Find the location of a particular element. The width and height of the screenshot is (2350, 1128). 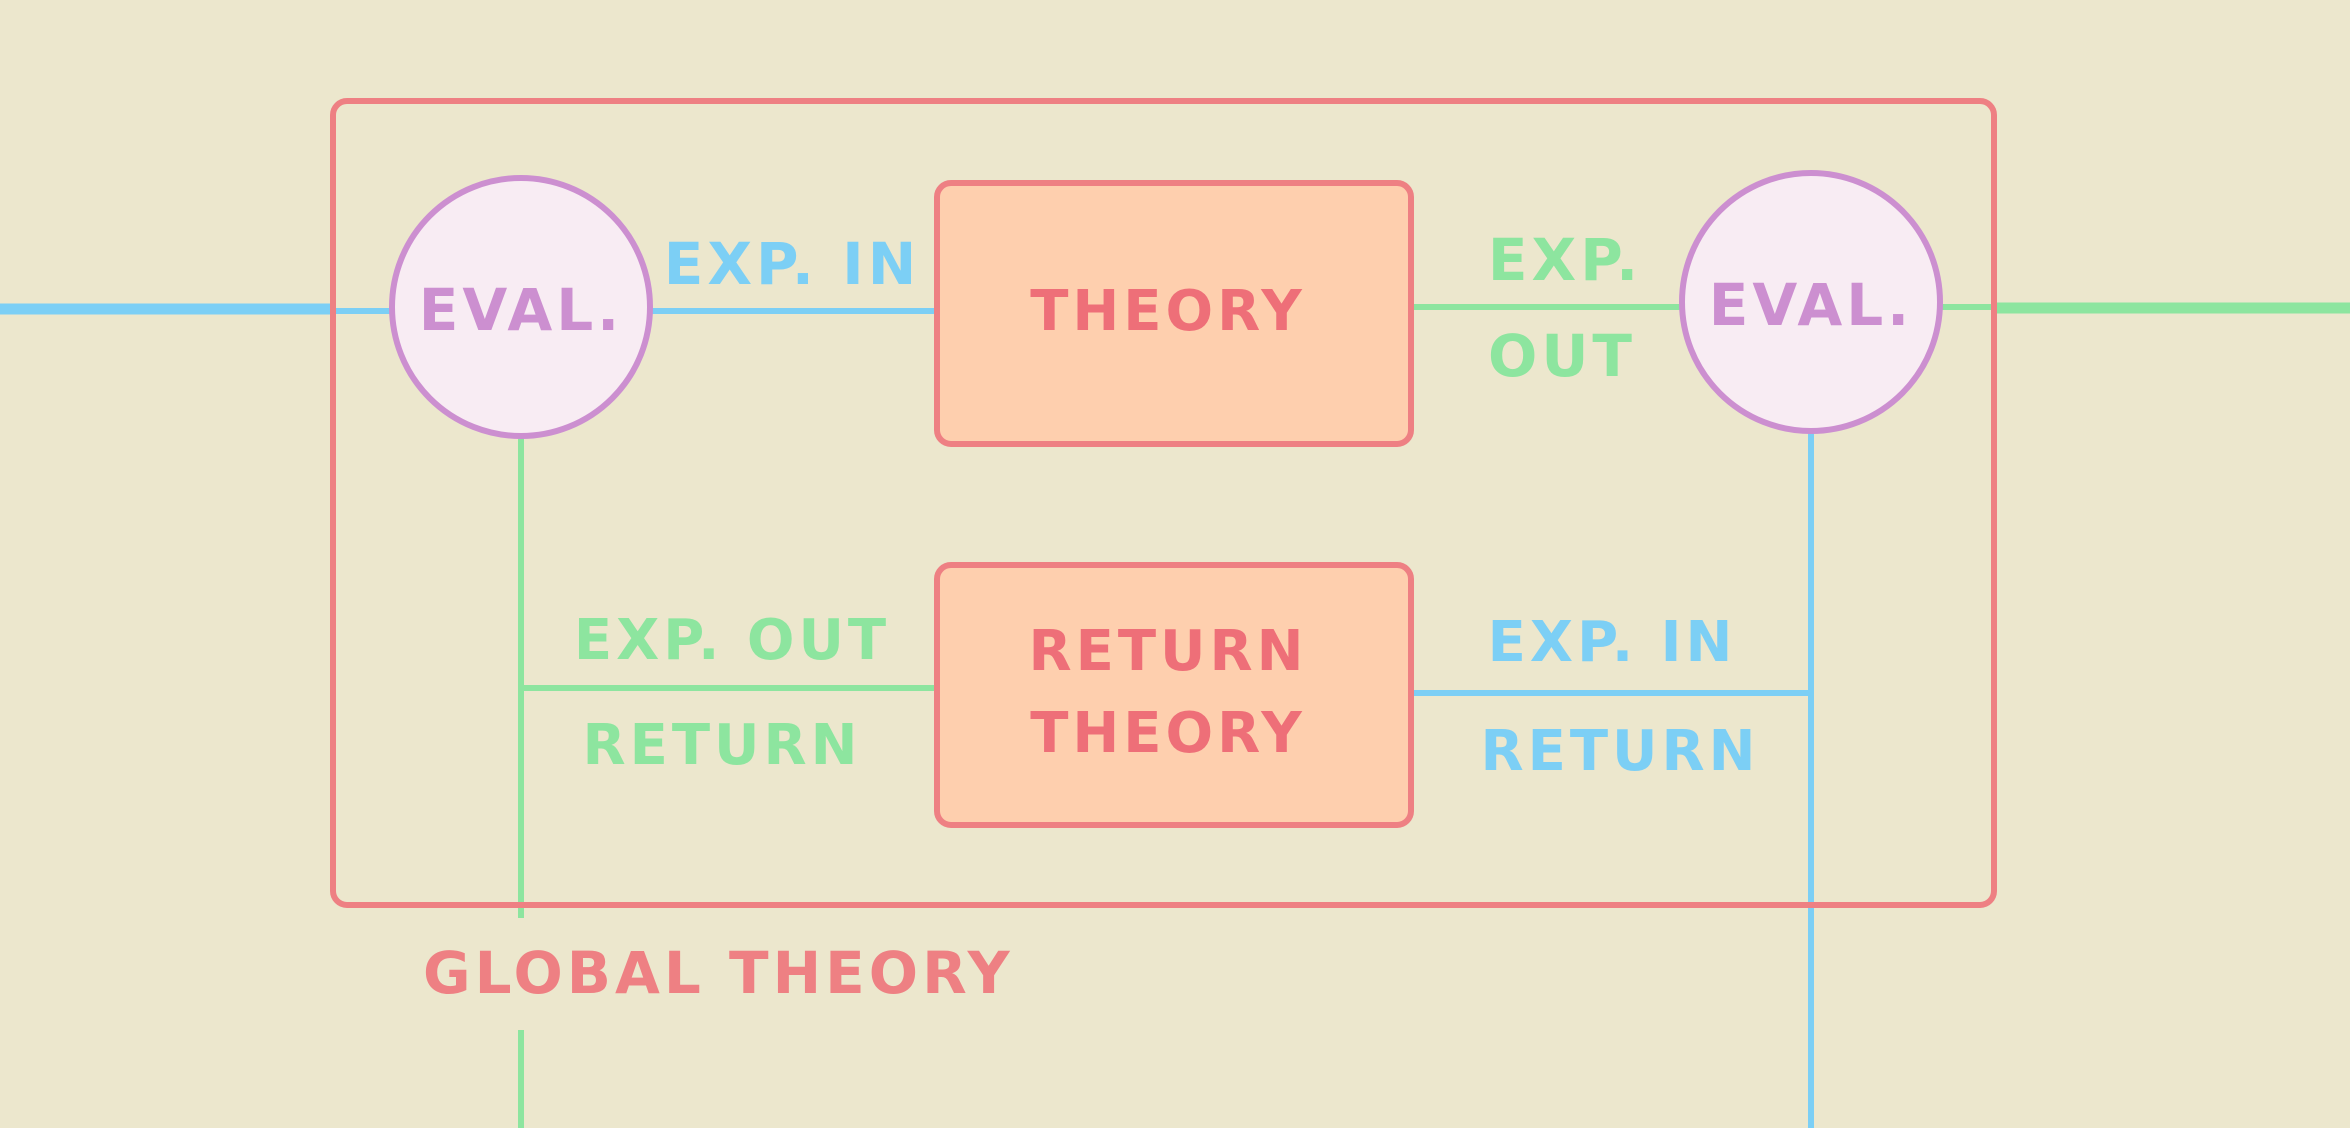

bottom-right-edge-label-line2: RETURN is located at coordinates (1619, 751).